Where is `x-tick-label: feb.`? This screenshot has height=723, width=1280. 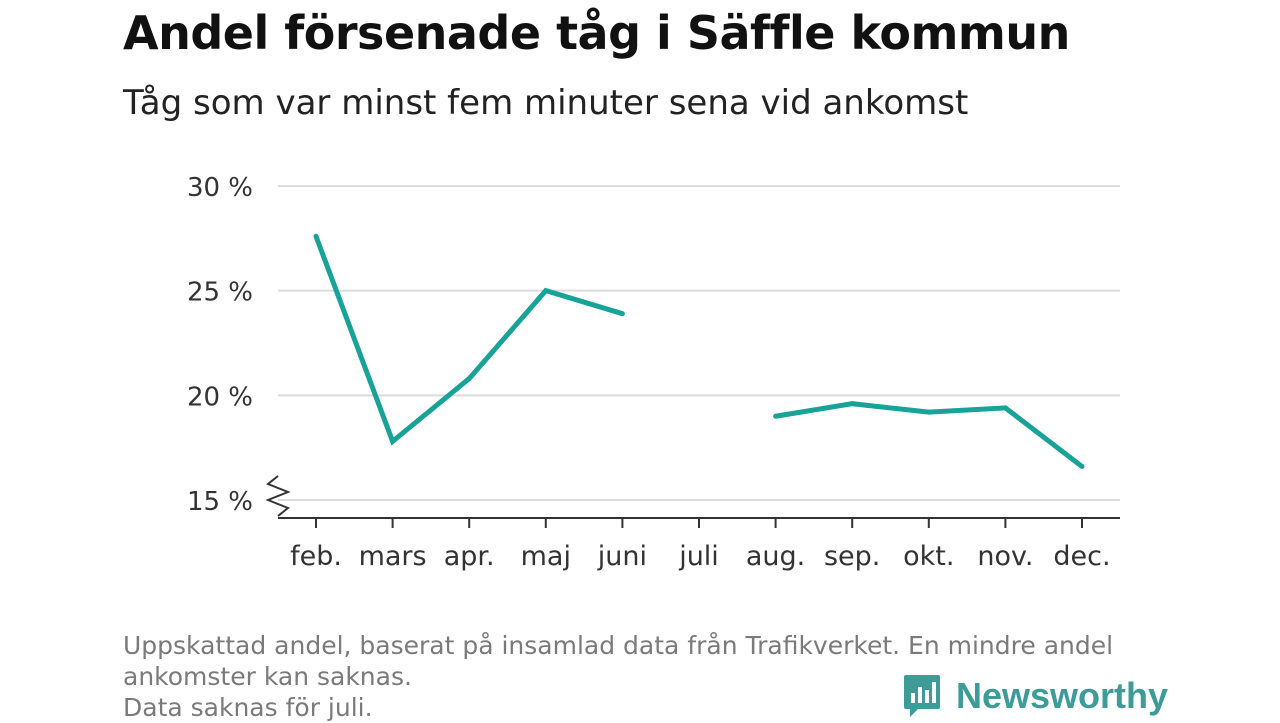 x-tick-label: feb. is located at coordinates (316, 556).